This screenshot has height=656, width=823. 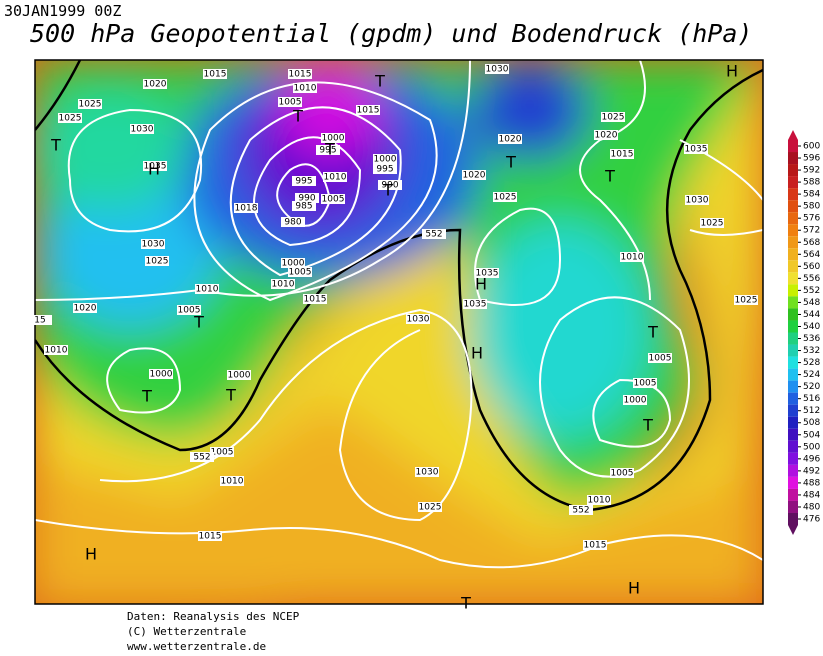 I want to click on colorbar-label: 504, so click(x=811, y=435).